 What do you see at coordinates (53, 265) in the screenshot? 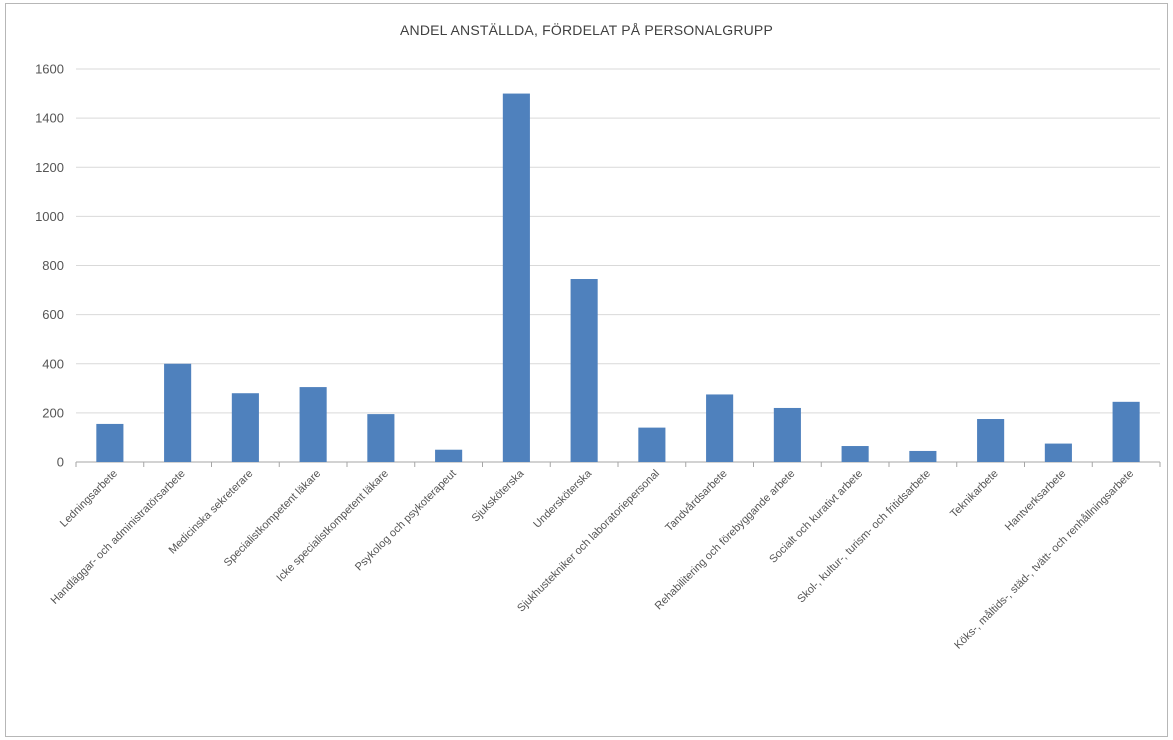
I see `y-tick-label: 800` at bounding box center [53, 265].